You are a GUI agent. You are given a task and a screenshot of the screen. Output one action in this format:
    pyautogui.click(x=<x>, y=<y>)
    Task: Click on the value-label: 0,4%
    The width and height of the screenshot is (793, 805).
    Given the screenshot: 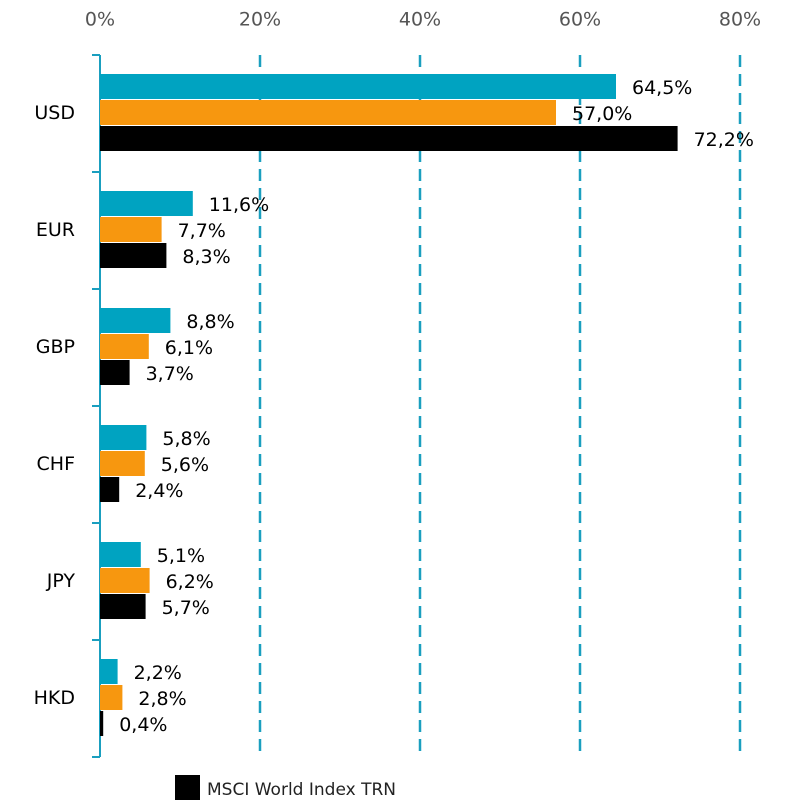 What is the action you would take?
    pyautogui.click(x=143, y=725)
    